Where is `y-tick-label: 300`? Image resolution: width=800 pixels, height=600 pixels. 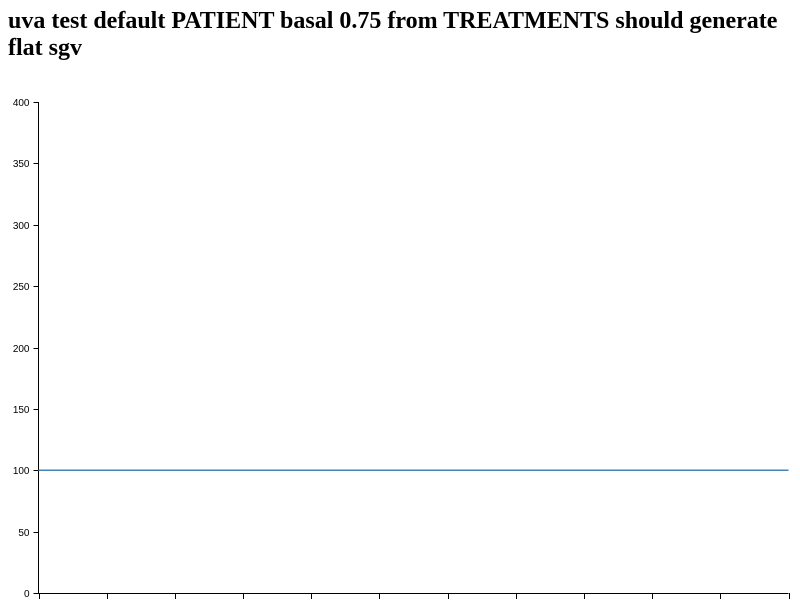
y-tick-label: 300 is located at coordinates (21, 226).